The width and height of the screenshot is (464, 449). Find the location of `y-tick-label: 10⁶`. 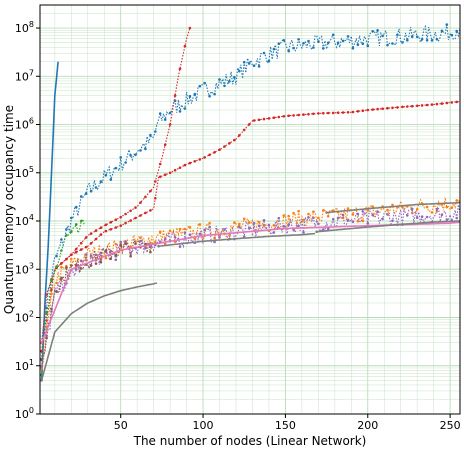

y-tick-label: 10⁶ is located at coordinates (24, 124).